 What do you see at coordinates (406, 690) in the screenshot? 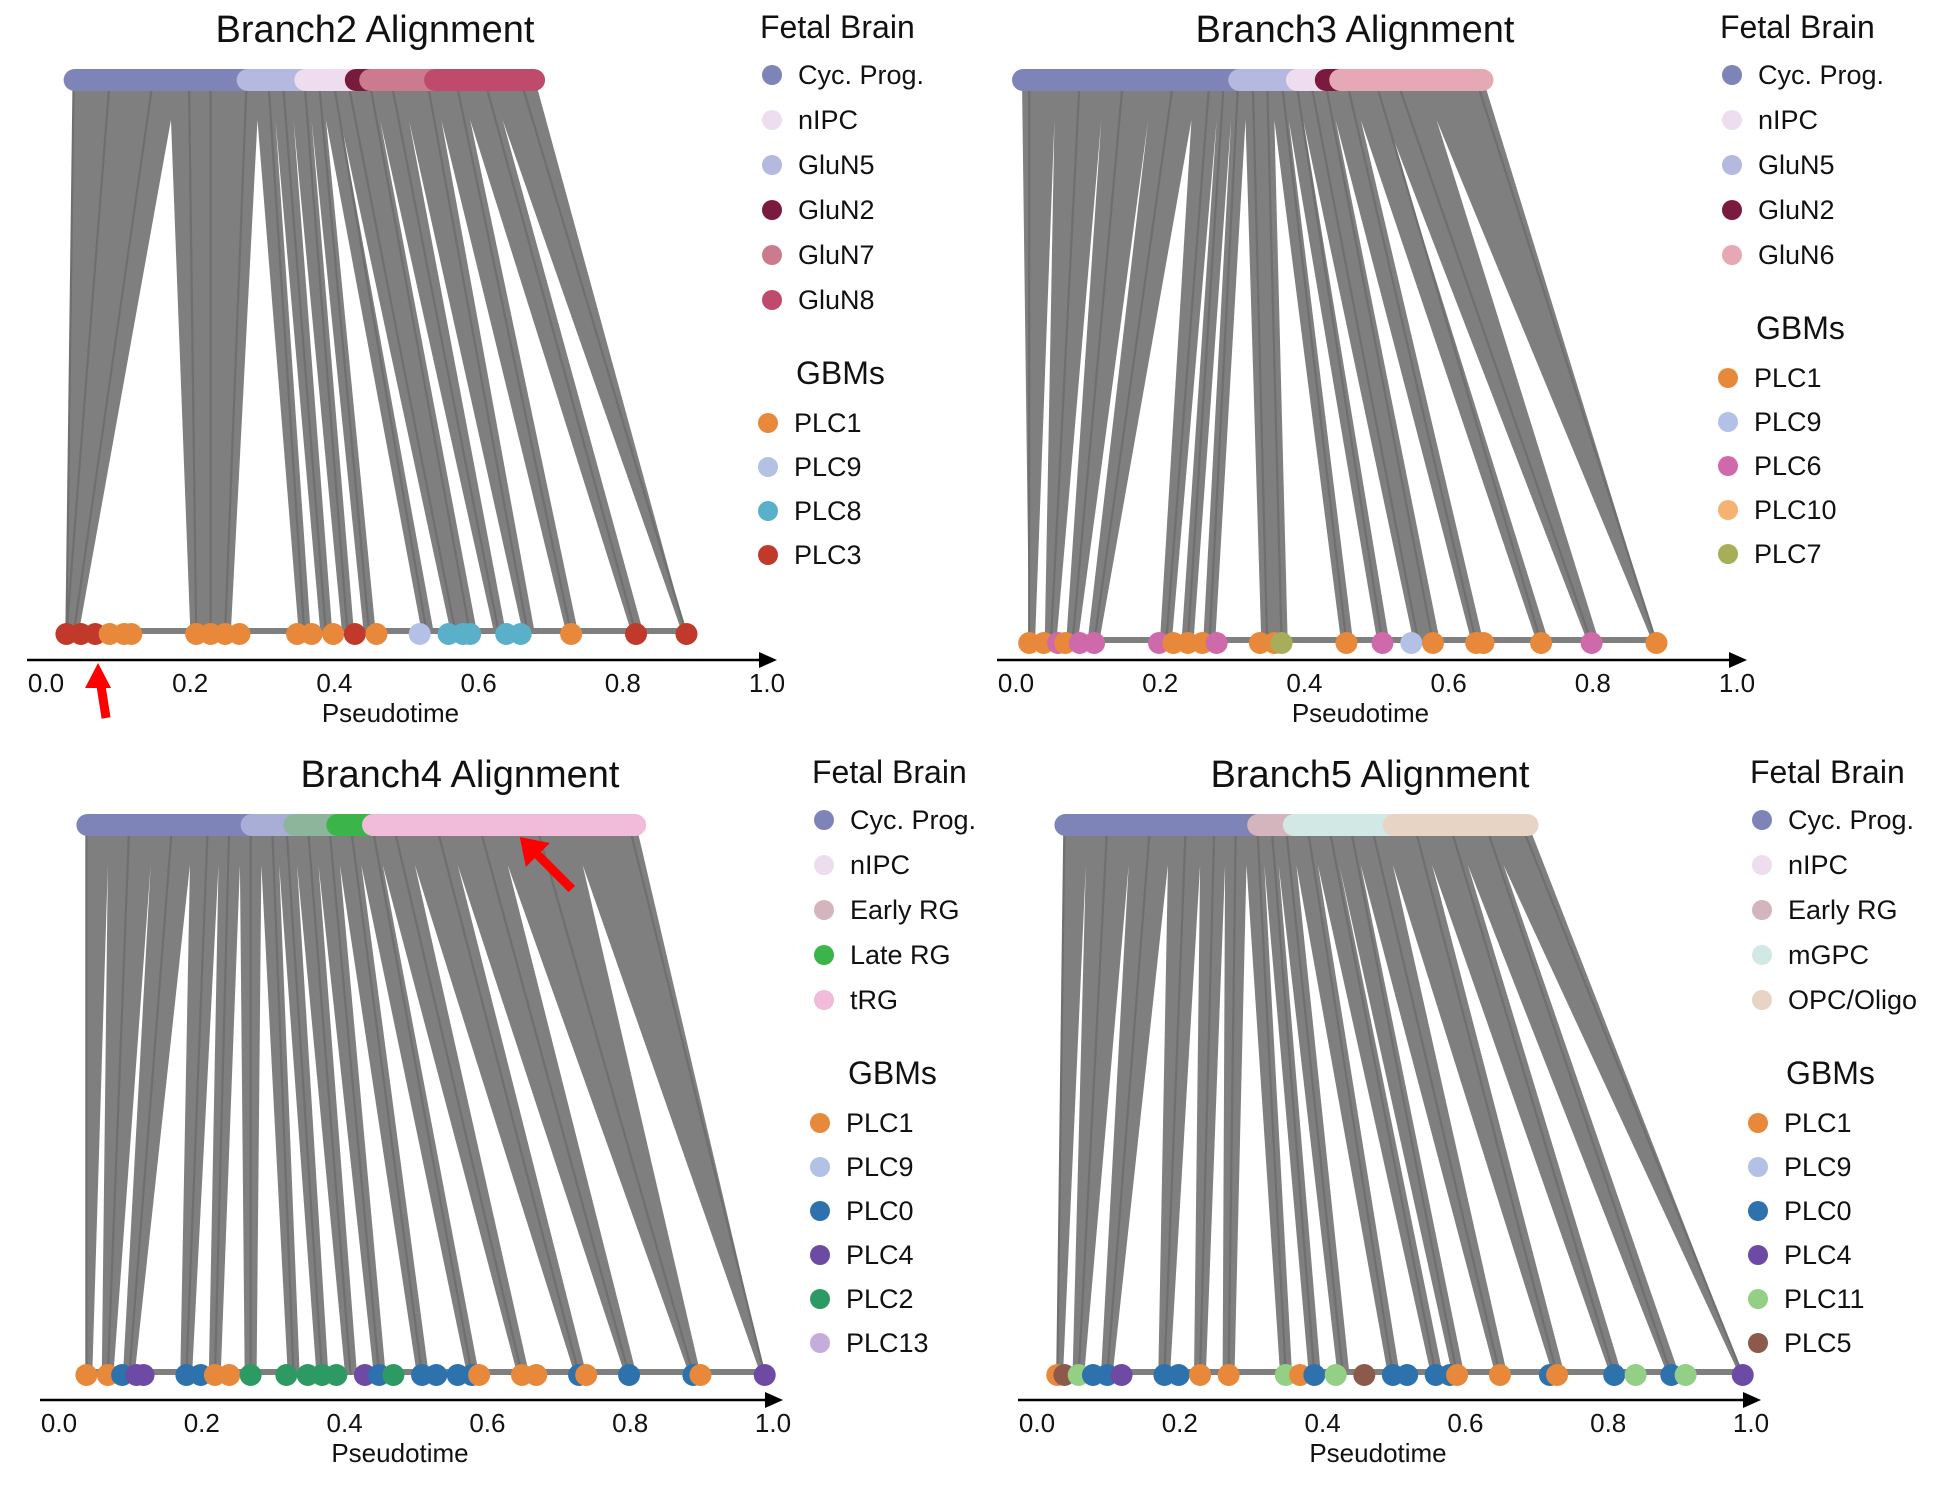
I see `x-axis: 0.0 0.2 0.4 0.6 0.8 1.0 Pseudotime` at bounding box center [406, 690].